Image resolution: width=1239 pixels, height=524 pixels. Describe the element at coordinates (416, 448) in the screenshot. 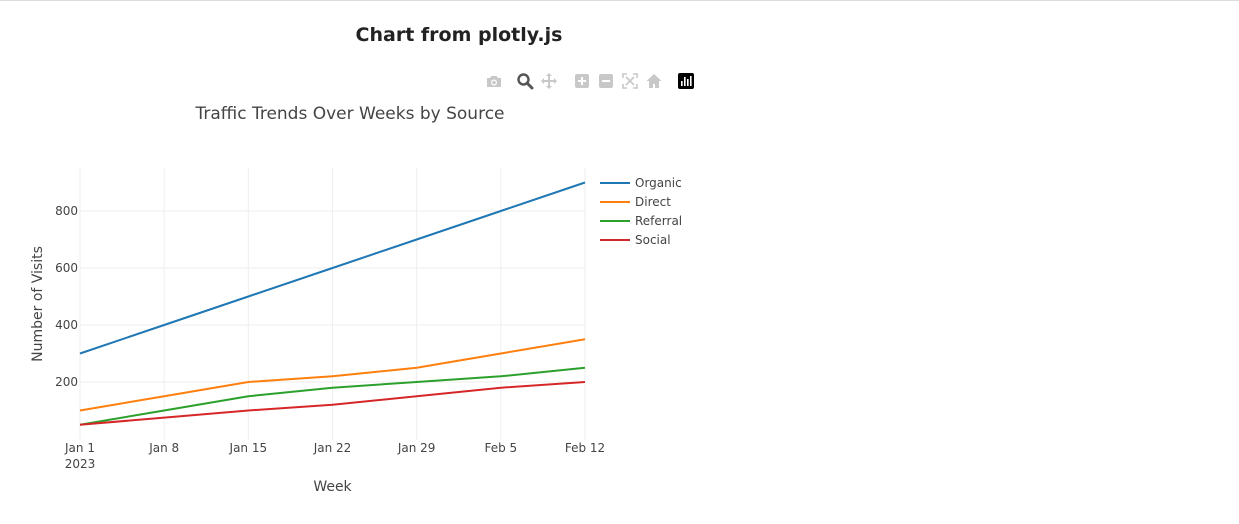

I see `x-tick-label: Jan 29` at that location.